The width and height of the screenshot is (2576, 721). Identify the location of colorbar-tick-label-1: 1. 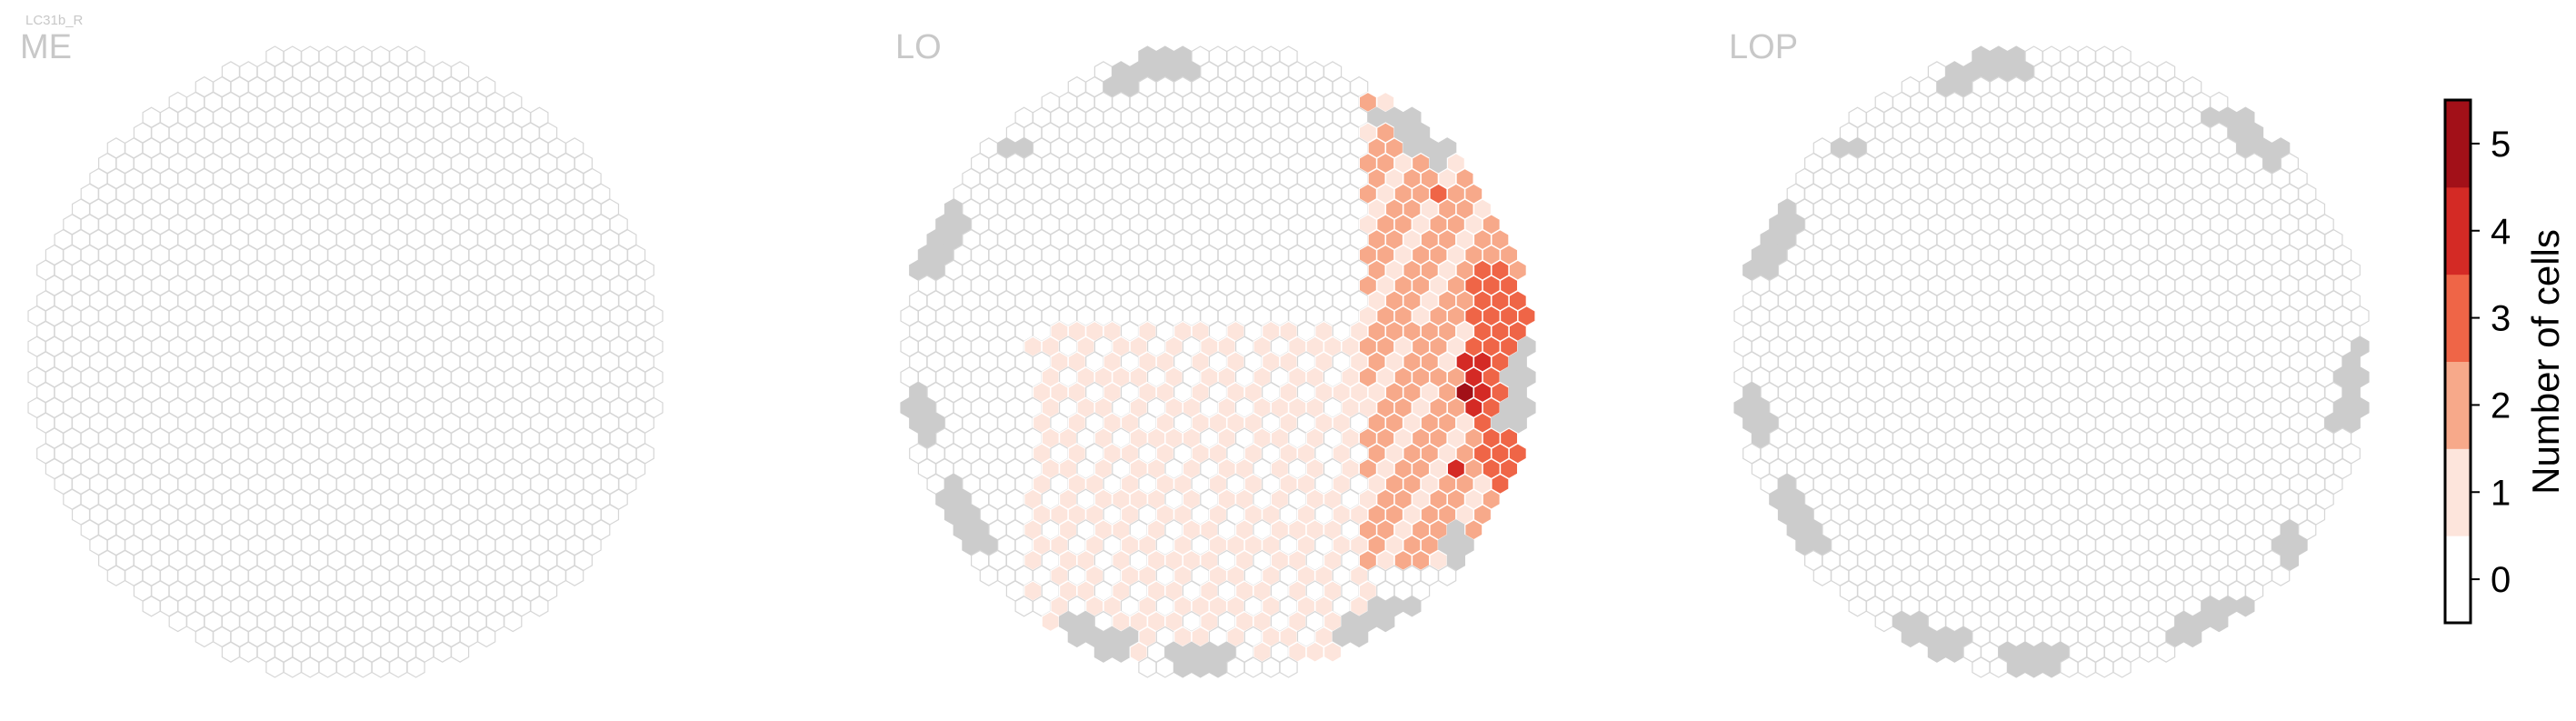
(2501, 493).